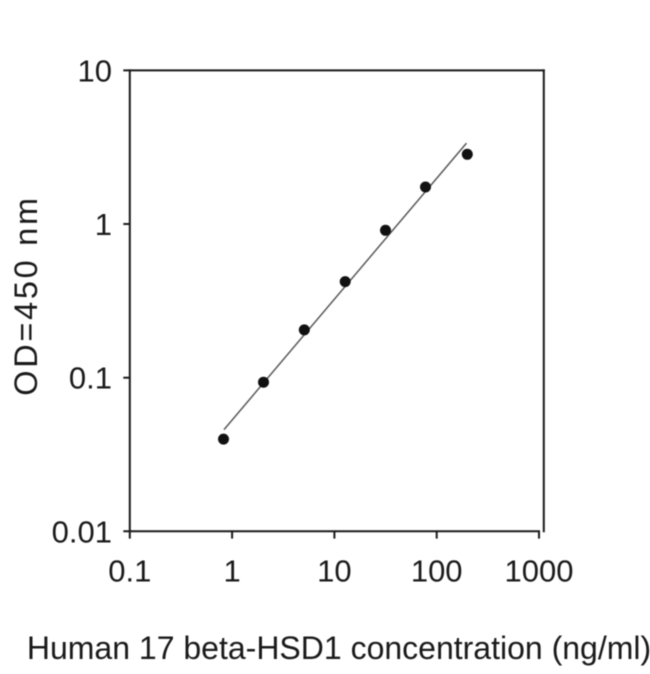 The width and height of the screenshot is (650, 674). Describe the element at coordinates (338, 648) in the screenshot. I see `svg-text:Human 17 beta-HSD1 concentrati: Human 17 beta-HSD1 concentration (ng/ml)` at that location.